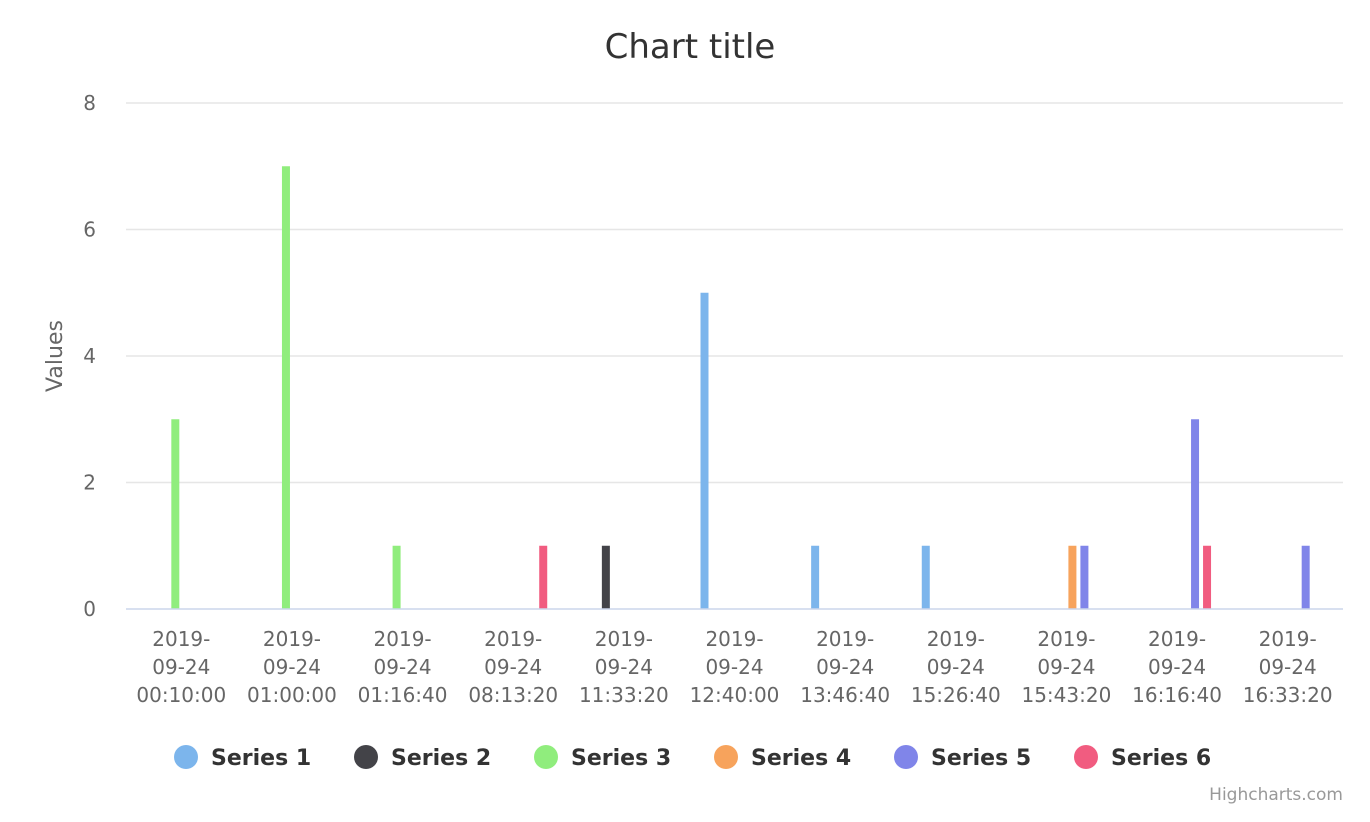 The width and height of the screenshot is (1370, 822). What do you see at coordinates (441, 758) in the screenshot?
I see `legend-label: Series 2` at bounding box center [441, 758].